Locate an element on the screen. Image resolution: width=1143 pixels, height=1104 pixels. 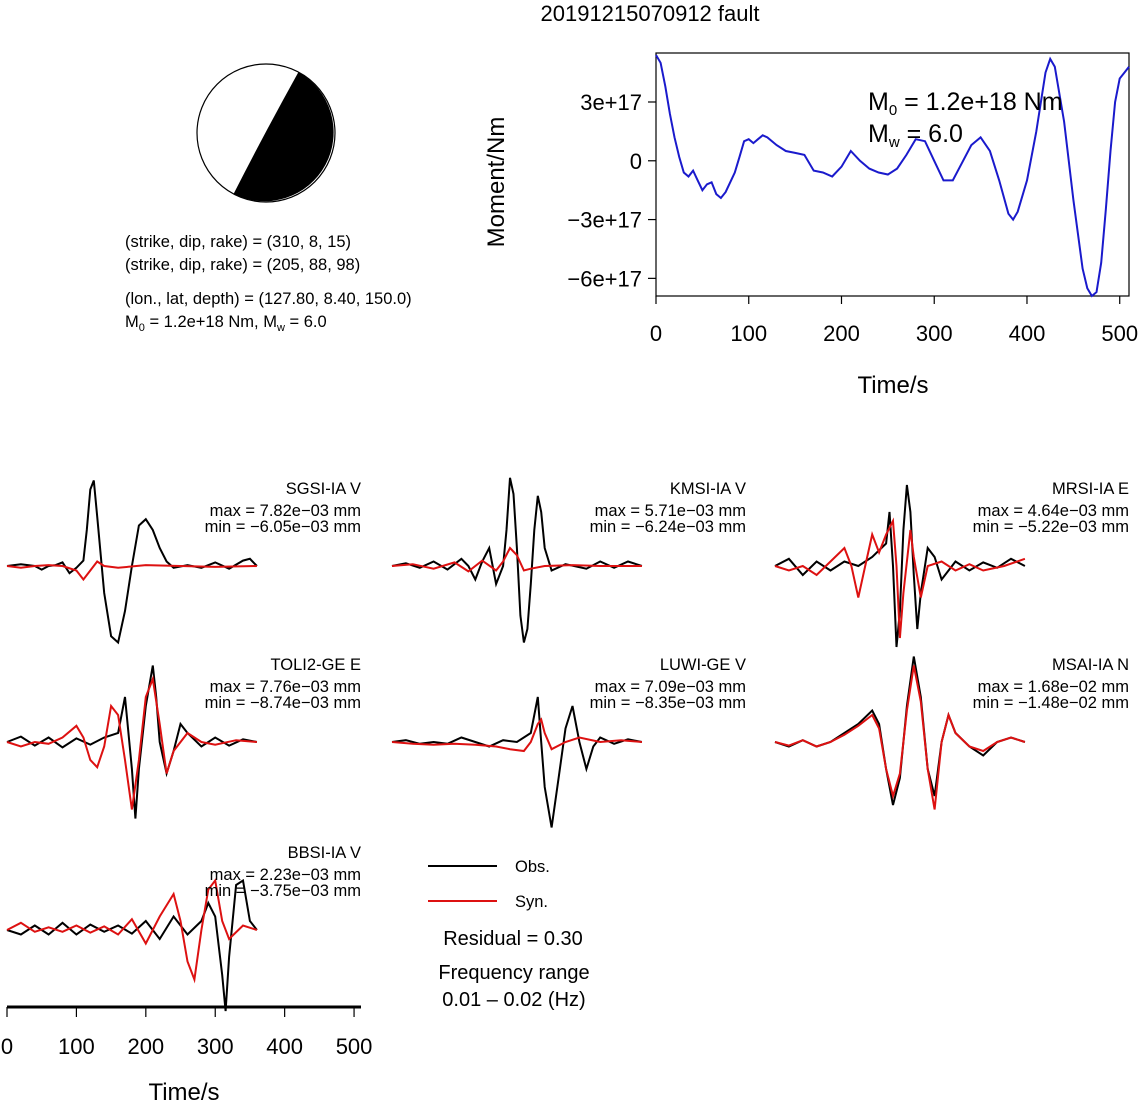
moment-xtick-label: 500 is located at coordinates (1119, 333).